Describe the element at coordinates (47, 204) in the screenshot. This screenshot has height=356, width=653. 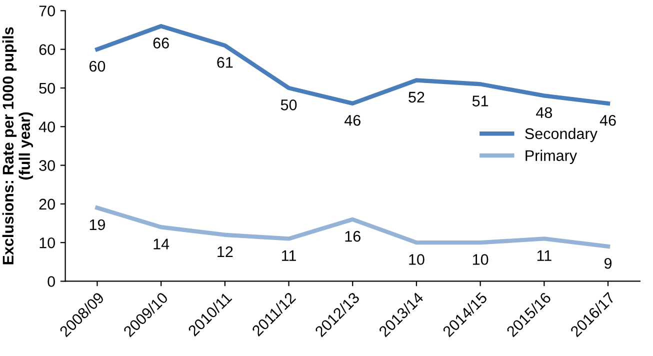
I see `y-tick-label: 20` at that location.